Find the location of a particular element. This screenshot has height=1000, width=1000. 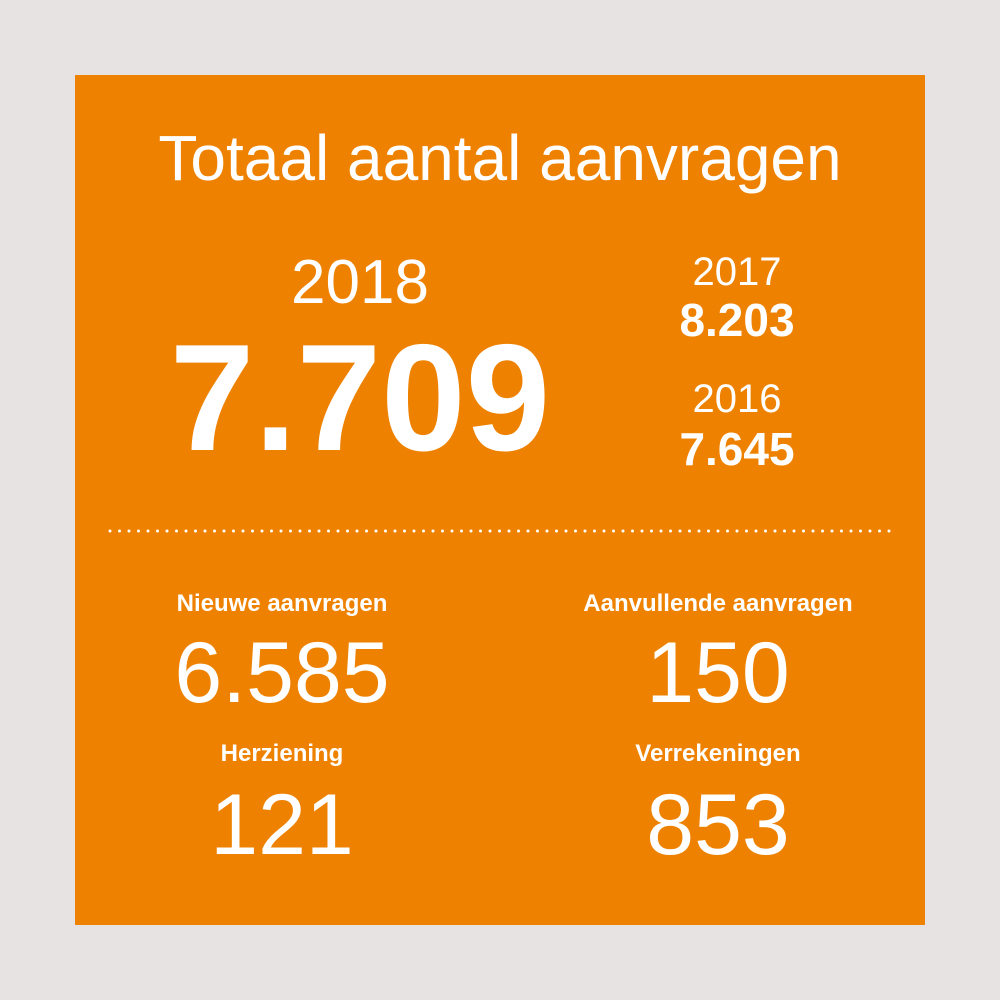

breakdown-label: Verrekeningen is located at coordinates (717, 753).